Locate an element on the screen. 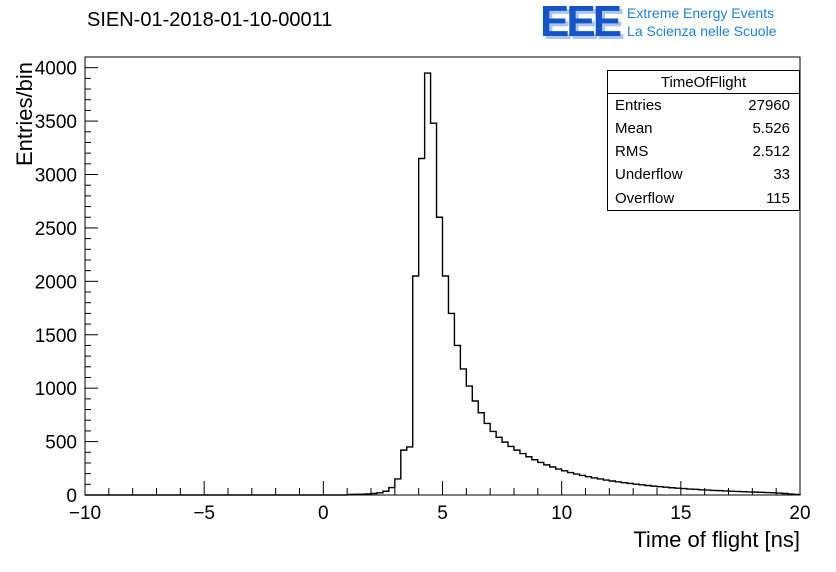 This screenshot has height=572, width=836. stats-row-underflow: Underflow 33 is located at coordinates (703, 175).